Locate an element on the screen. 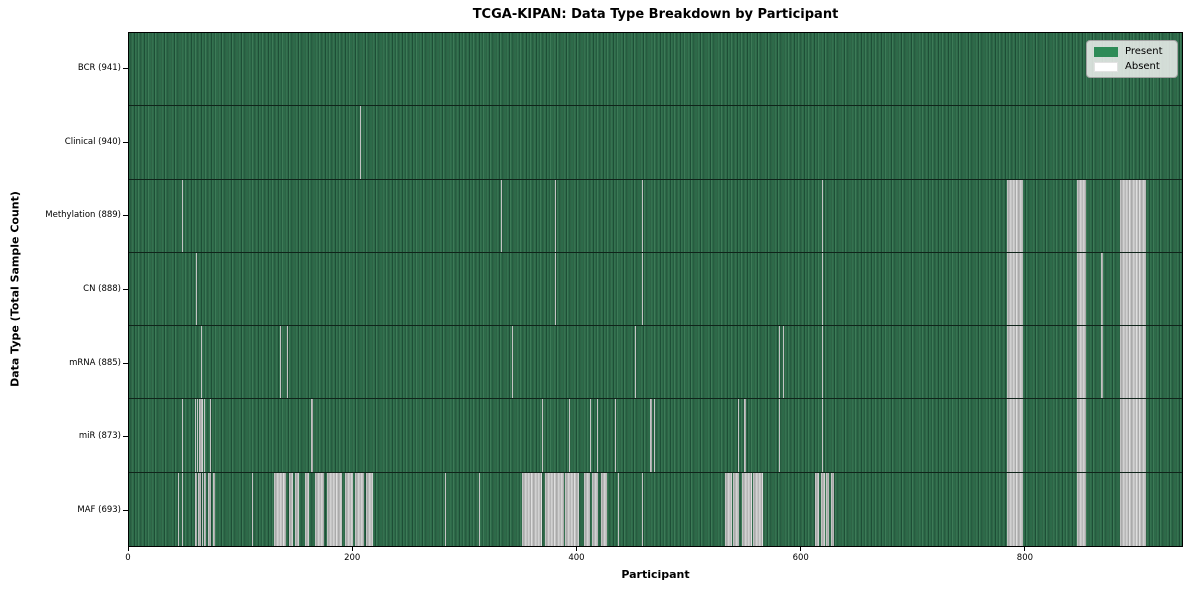  y-tick-label: Clinical (940) is located at coordinates (92, 141).